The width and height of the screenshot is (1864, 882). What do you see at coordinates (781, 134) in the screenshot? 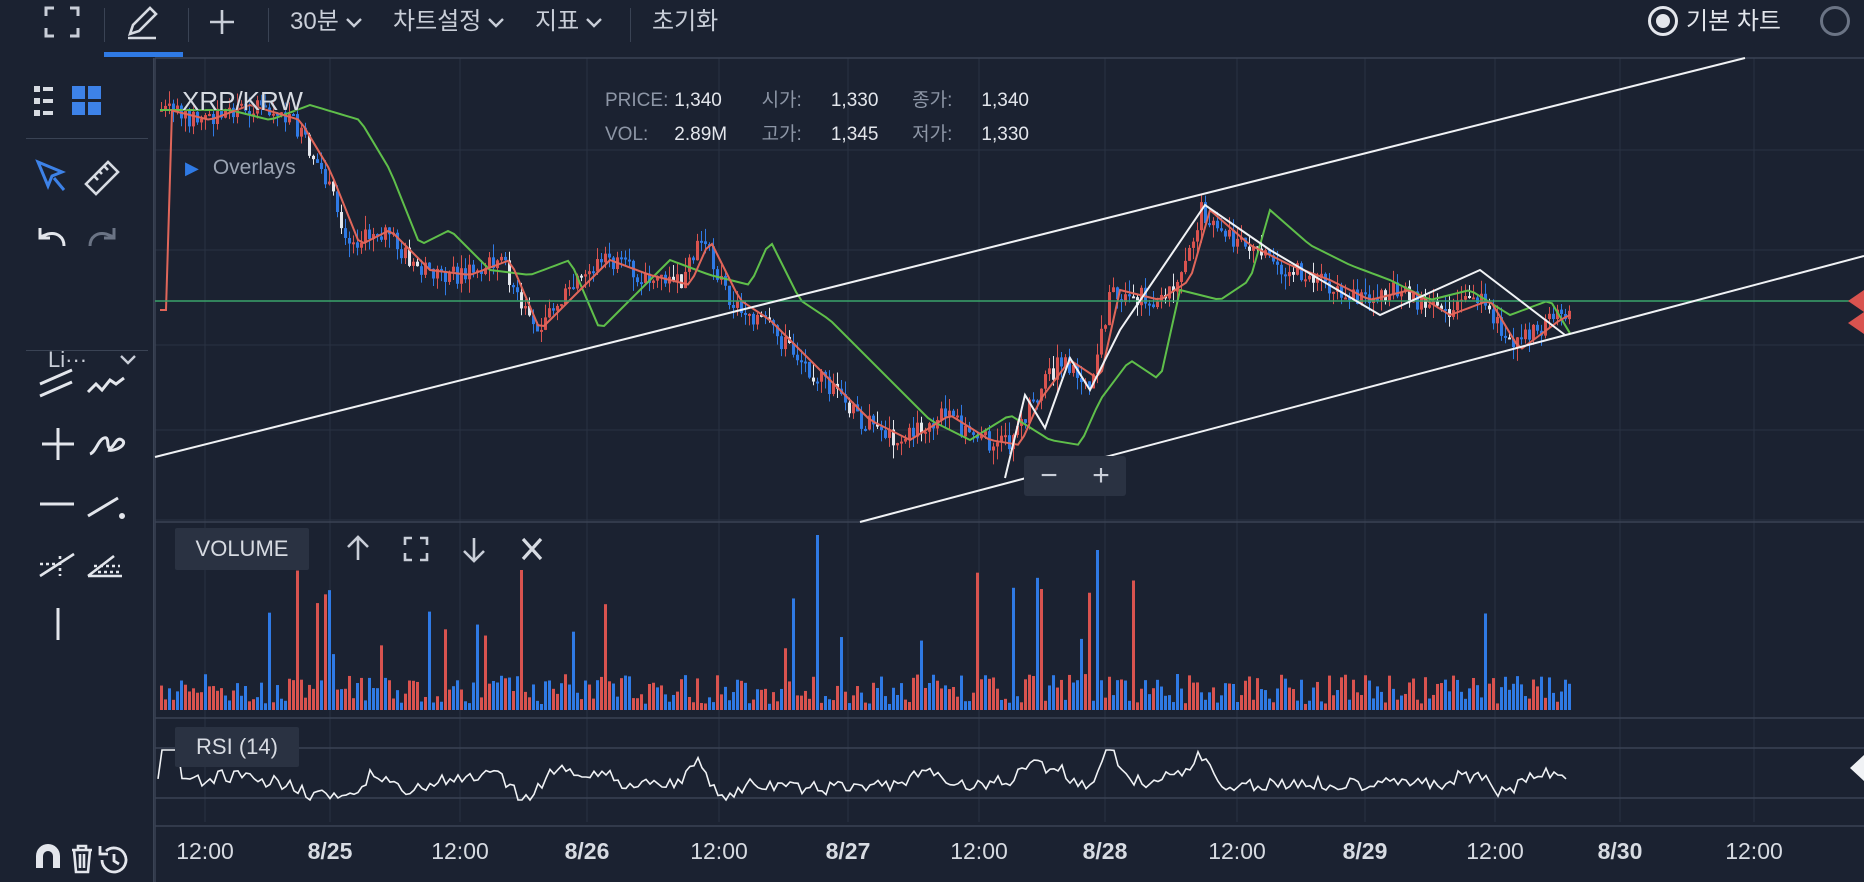
I see `high-label: 고가:` at bounding box center [781, 134].